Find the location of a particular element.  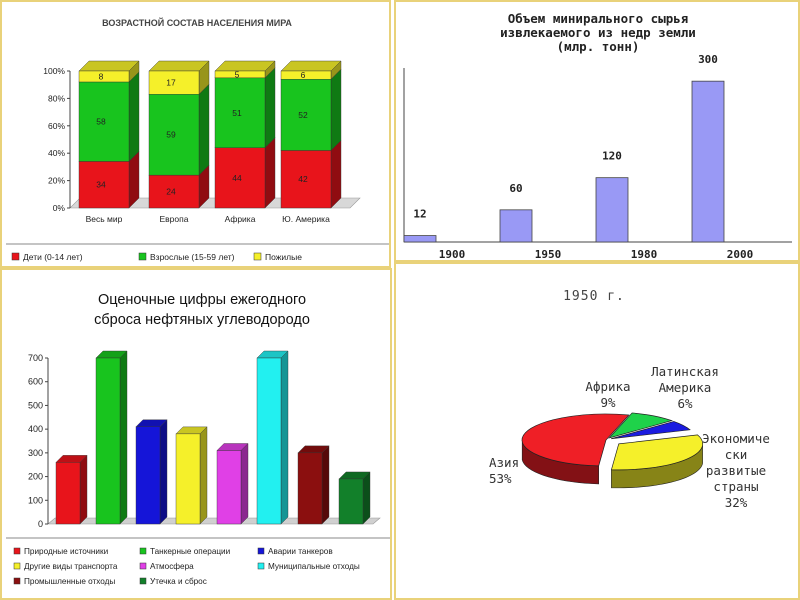

age-y-tick: 20% is located at coordinates (56, 181).